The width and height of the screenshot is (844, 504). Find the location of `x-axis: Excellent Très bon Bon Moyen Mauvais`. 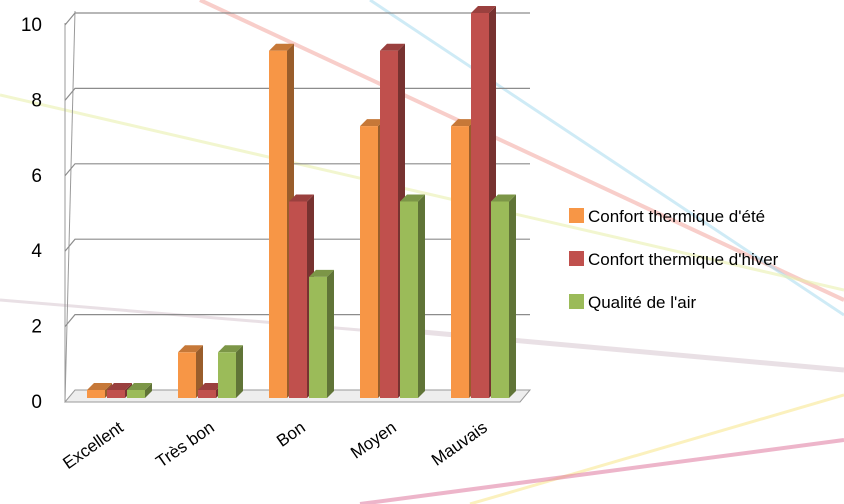

x-axis: Excellent Très bon Bon Moyen Mauvais is located at coordinates (274, 445).